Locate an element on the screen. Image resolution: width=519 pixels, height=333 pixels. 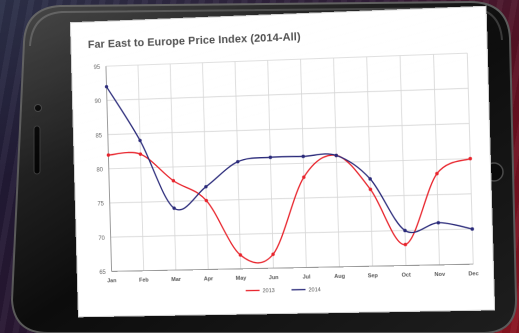
x-tick-label: Apr is located at coordinates (209, 279).